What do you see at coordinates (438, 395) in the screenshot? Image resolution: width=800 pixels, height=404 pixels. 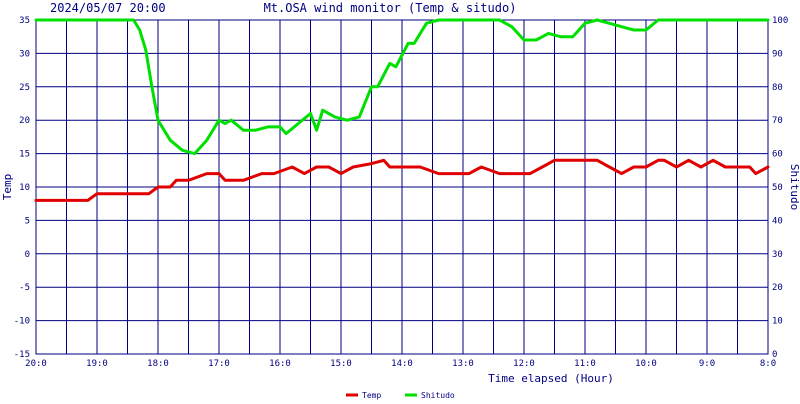 I see `legend-label-shitudo: Shitudo` at bounding box center [438, 395].